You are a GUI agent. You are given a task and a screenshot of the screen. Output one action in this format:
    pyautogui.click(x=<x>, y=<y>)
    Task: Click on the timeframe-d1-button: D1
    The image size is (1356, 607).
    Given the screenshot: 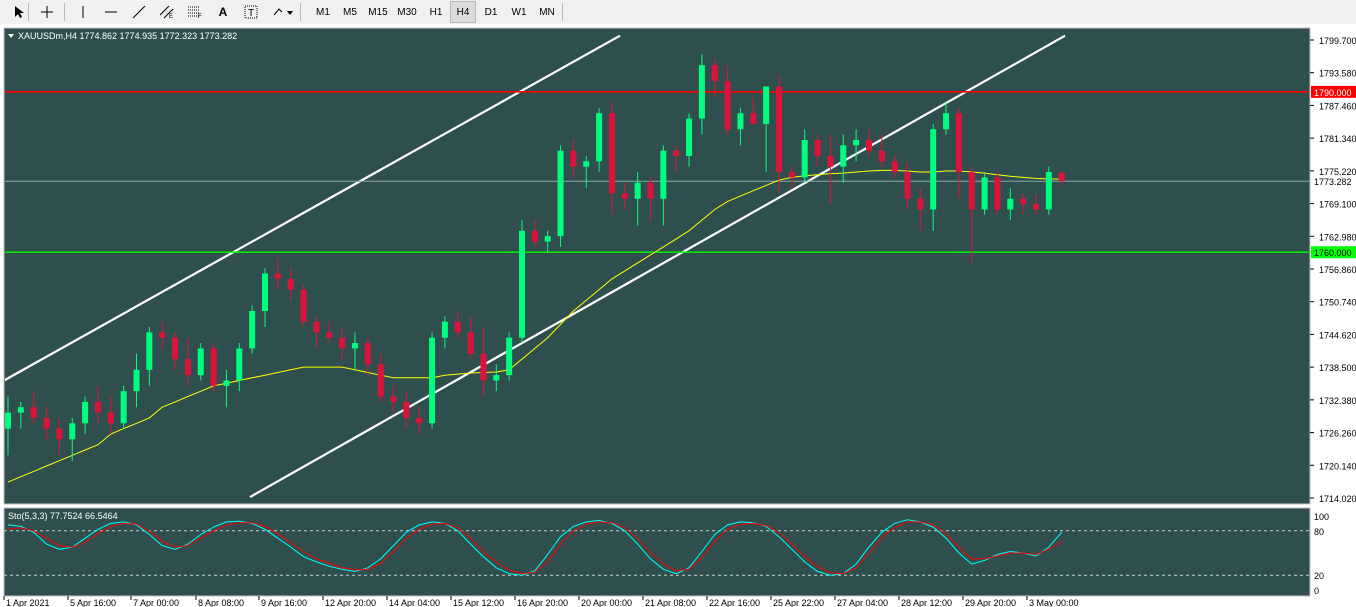 What is the action you would take?
    pyautogui.click(x=491, y=12)
    